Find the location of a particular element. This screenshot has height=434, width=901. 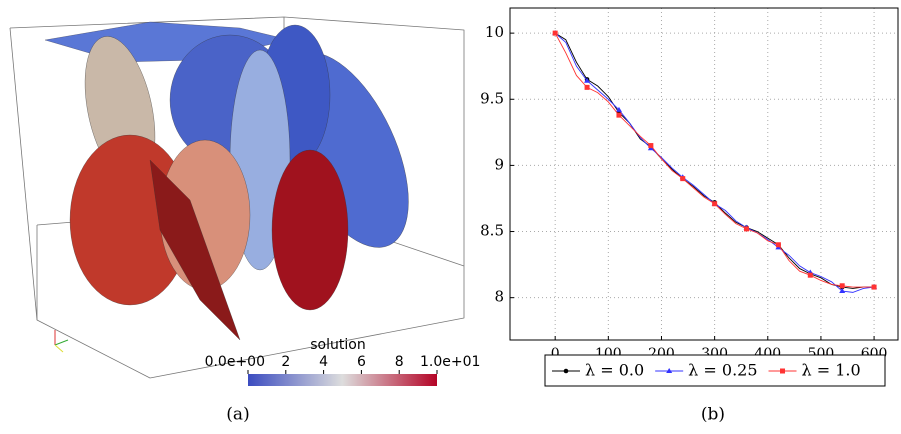

legend-label: λ = 0.25 is located at coordinates (722, 370).